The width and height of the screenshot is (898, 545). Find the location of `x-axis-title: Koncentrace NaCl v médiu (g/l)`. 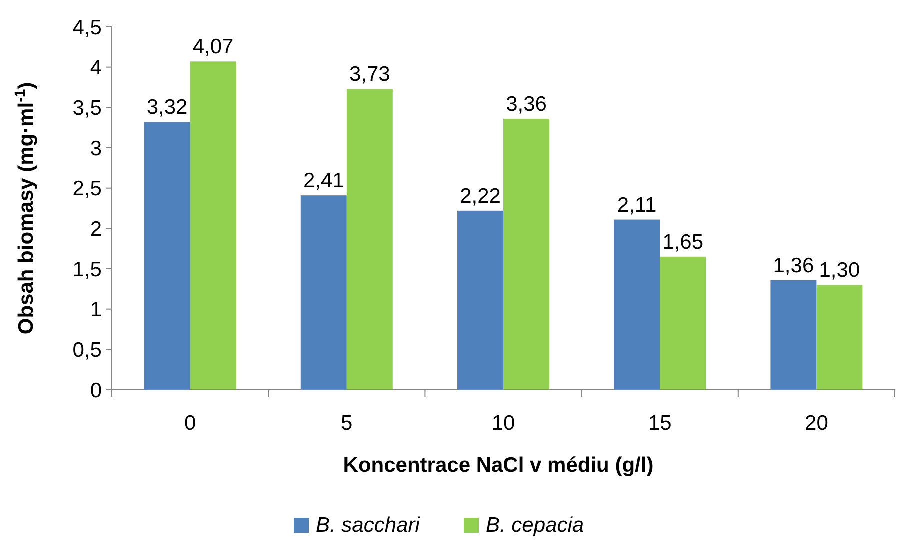

x-axis-title: Koncentrace NaCl v médiu (g/l) is located at coordinates (498, 465).